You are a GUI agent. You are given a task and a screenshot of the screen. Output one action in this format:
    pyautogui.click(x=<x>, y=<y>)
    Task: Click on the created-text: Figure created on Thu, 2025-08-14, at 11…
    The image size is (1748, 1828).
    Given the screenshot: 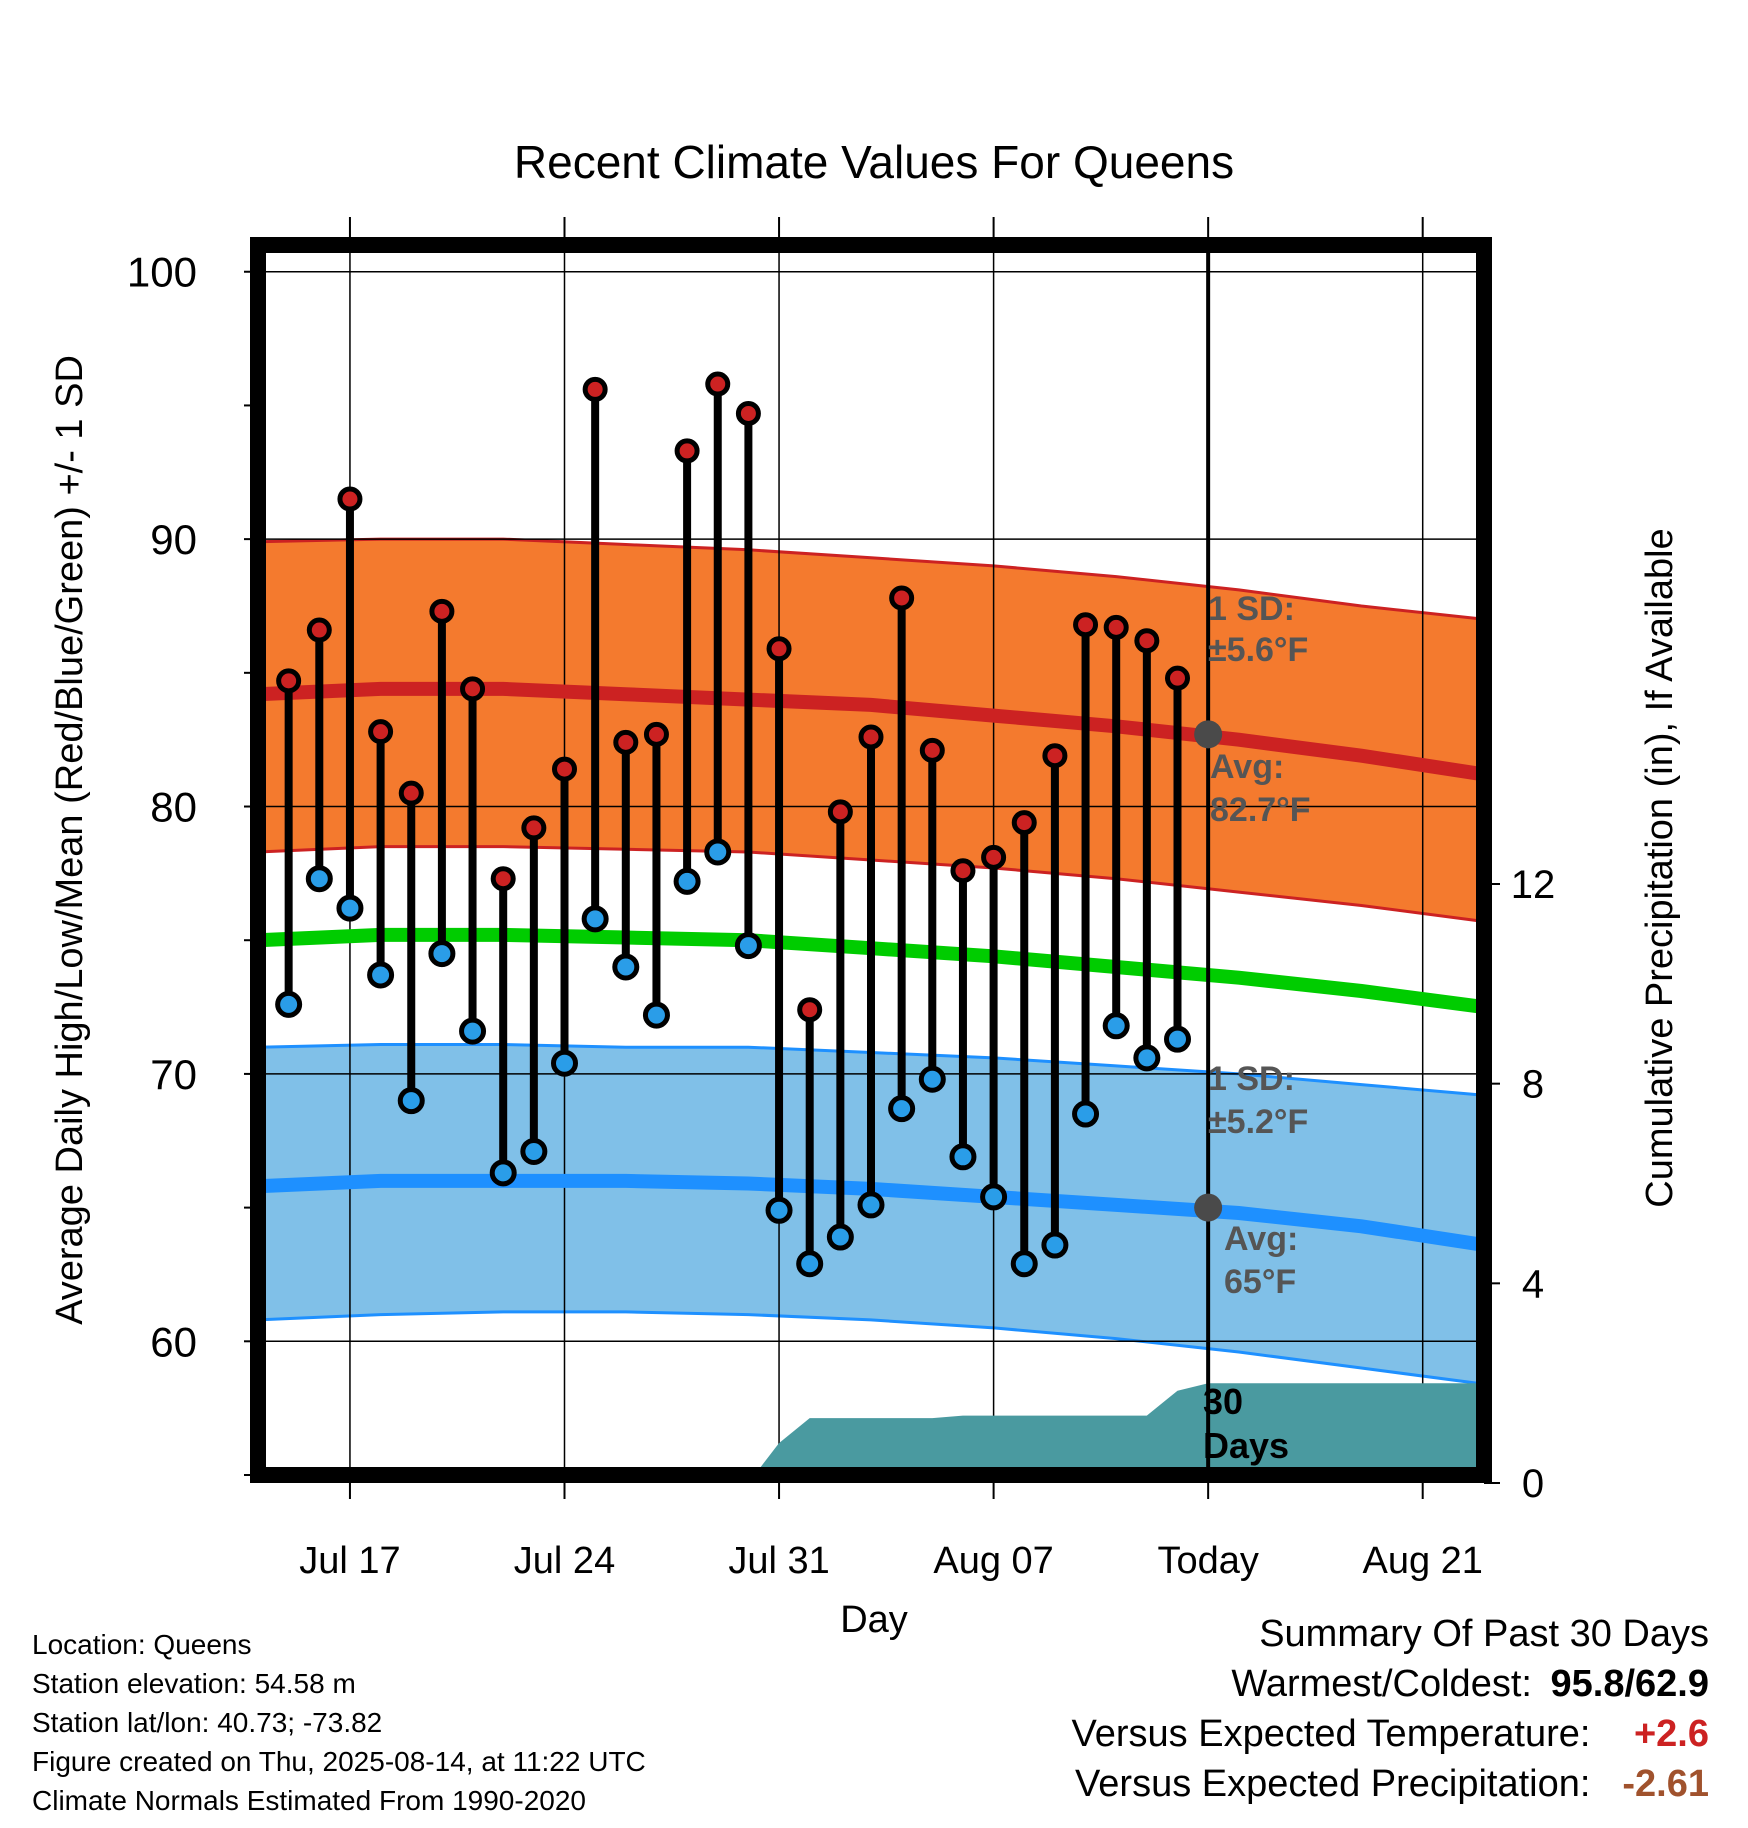 What is the action you would take?
    pyautogui.click(x=339, y=1761)
    